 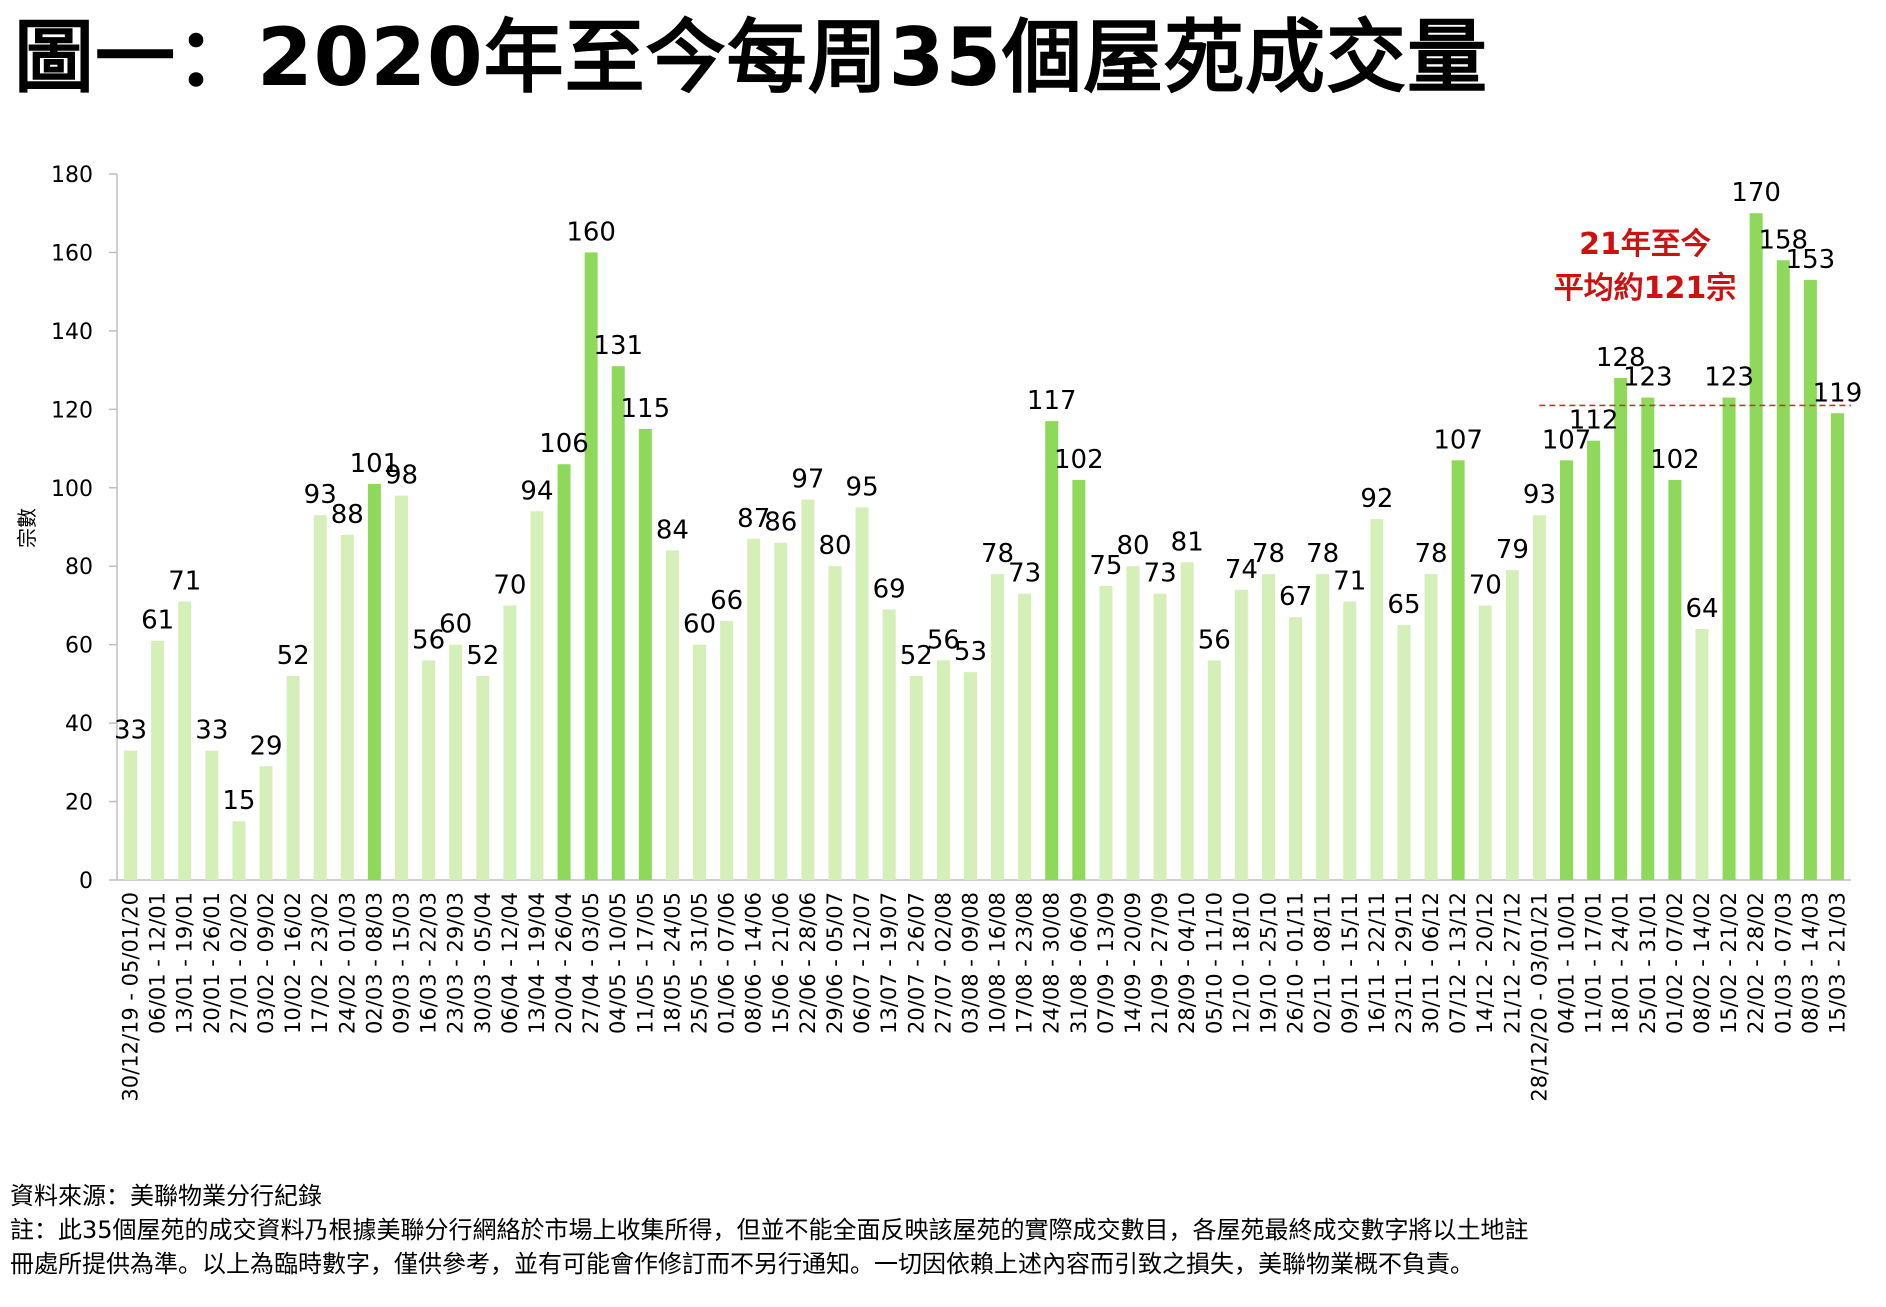 I want to click on bar-value-label: 123, so click(x=1729, y=378).